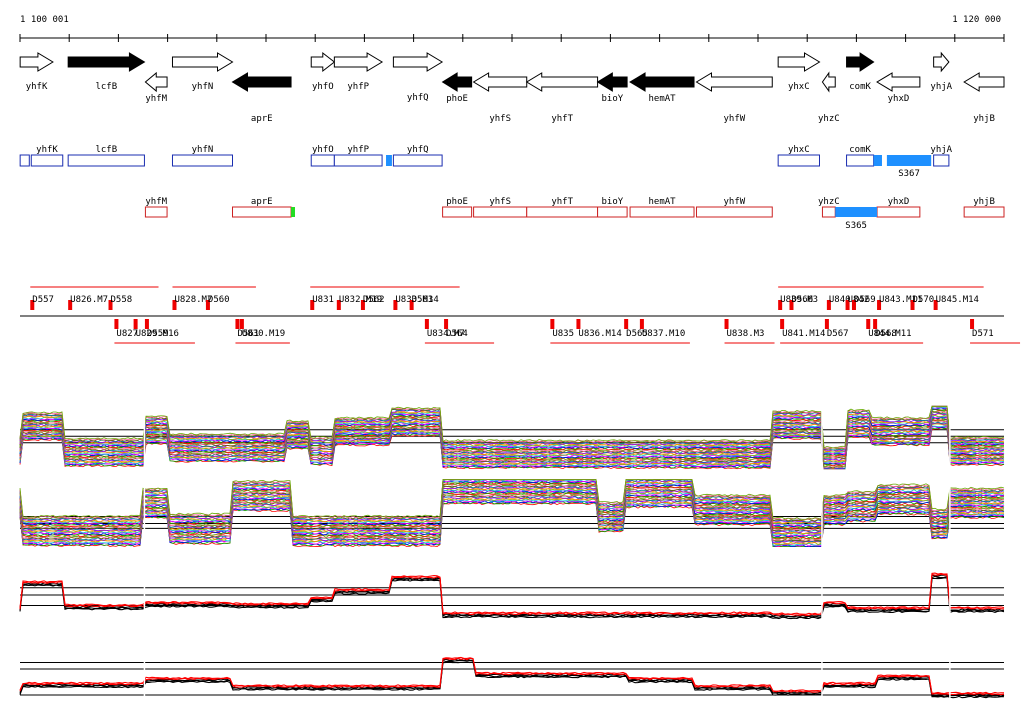  Describe the element at coordinates (735, 202) in the screenshot. I see `minus-transcript-label: yhfW` at that location.